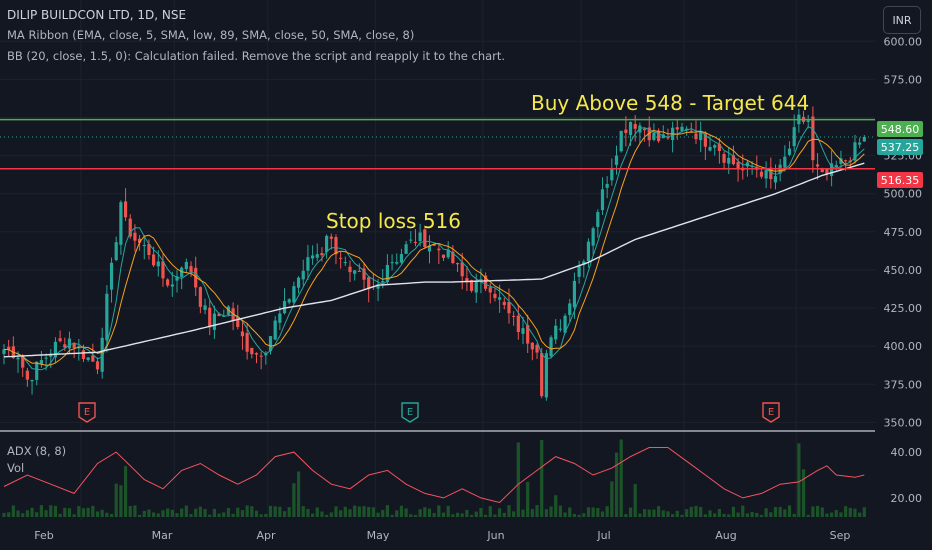 The height and width of the screenshot is (550, 932). Describe the element at coordinates (266, 535) in the screenshot. I see `time-tick-label: Apr` at that location.